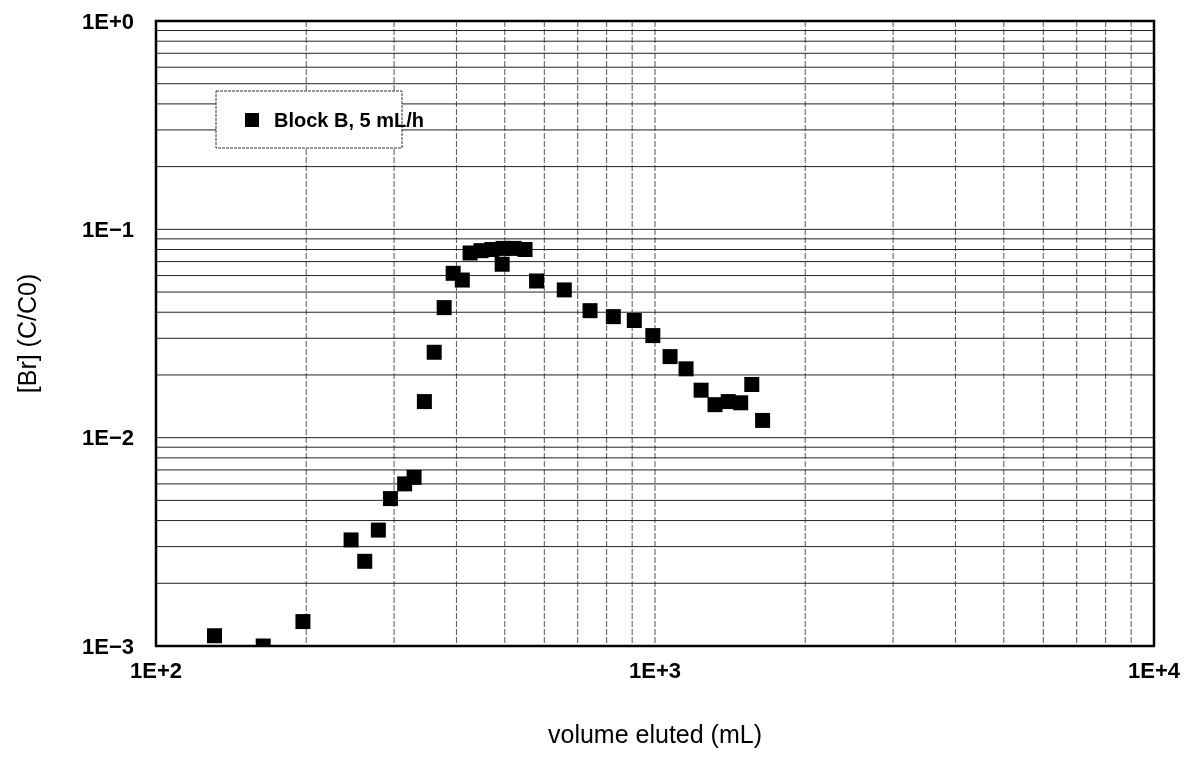 The height and width of the screenshot is (761, 1204). Describe the element at coordinates (655, 670) in the screenshot. I see `x-tick-label: 1E+3` at that location.